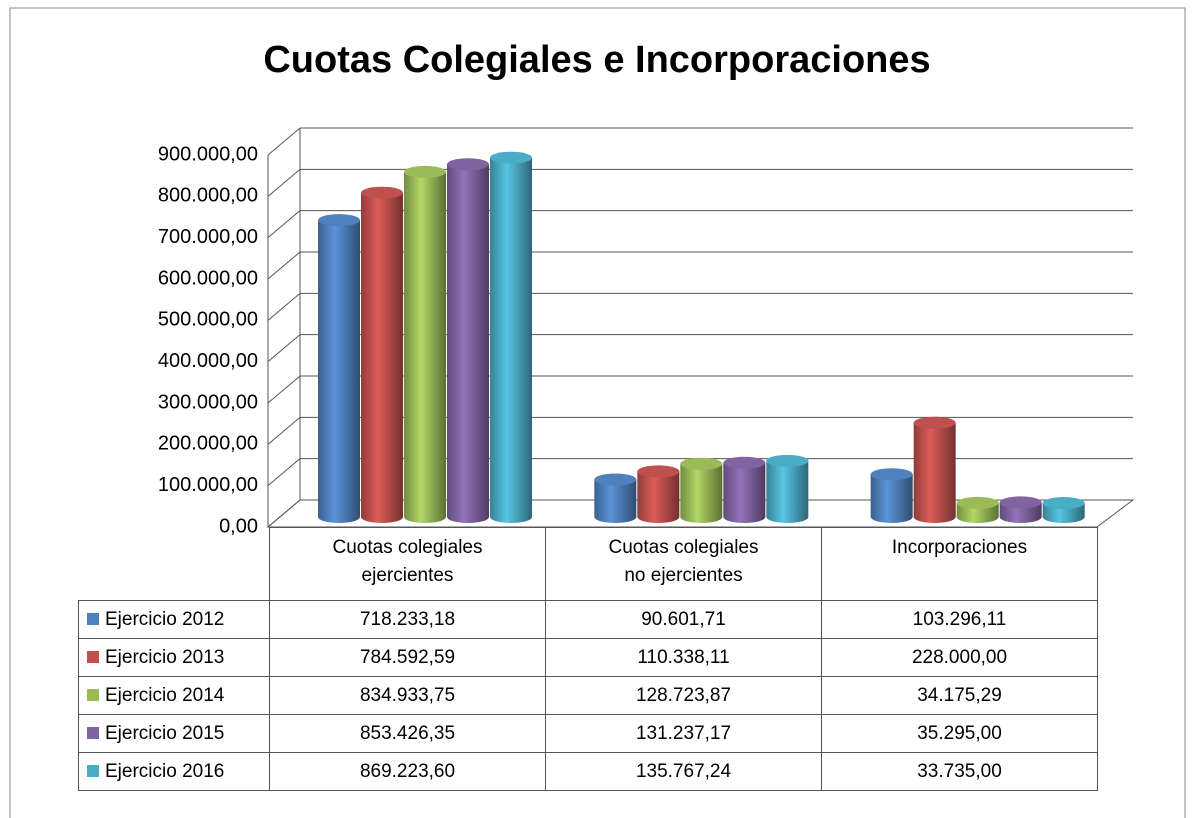  Describe the element at coordinates (208, 361) in the screenshot. I see `y-tick-label: 400.000,00` at that location.